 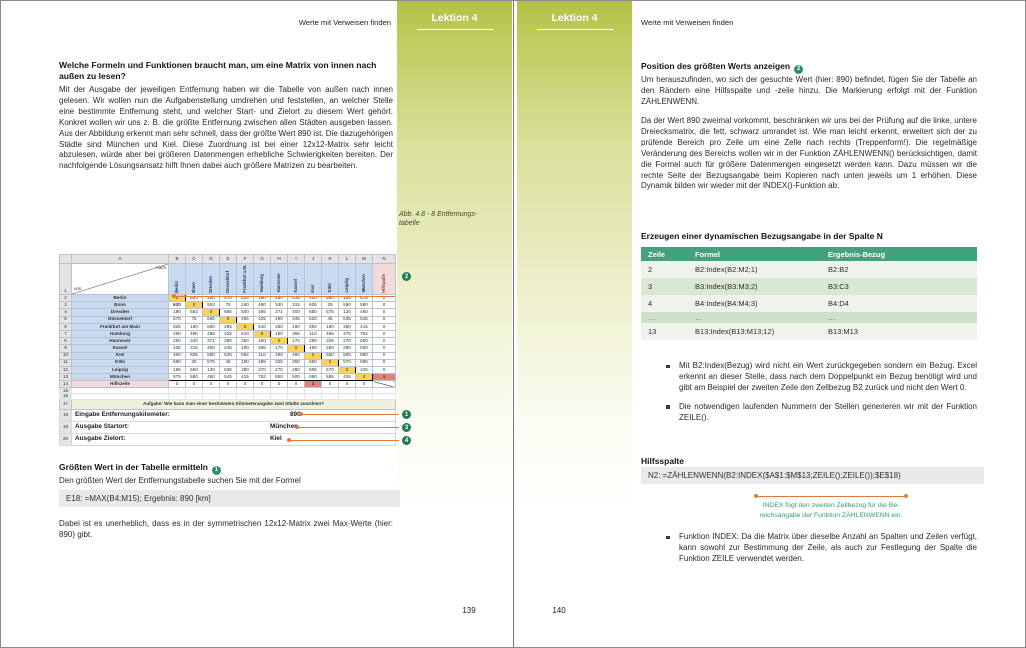 What do you see at coordinates (313, 377) in the screenshot?
I see `distance-cell: 890` at bounding box center [313, 377].